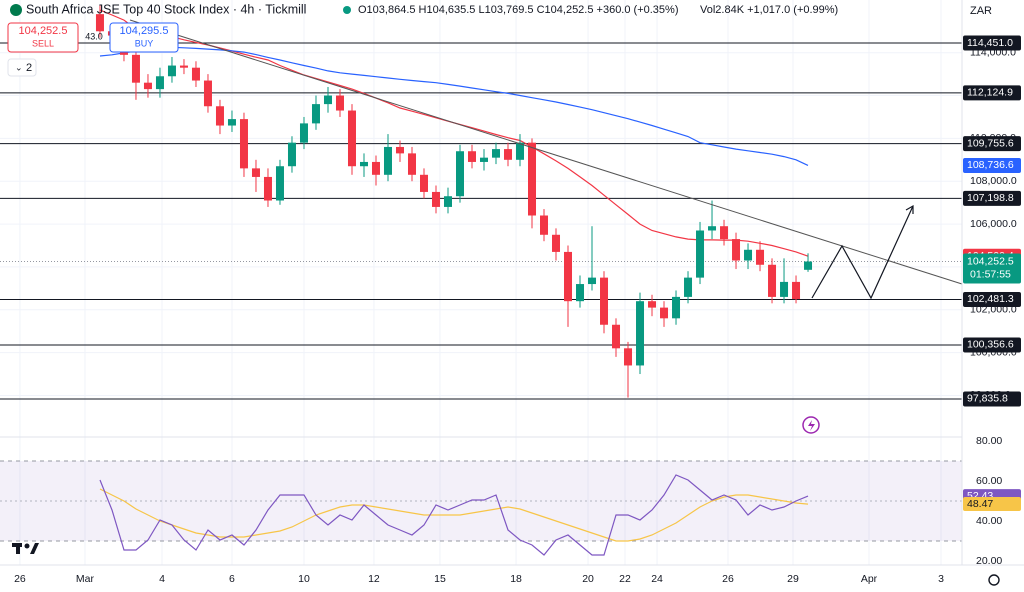 This screenshot has width=1024, height=592. Describe the element at coordinates (144, 43) in the screenshot. I see `buy-label: BUY` at that location.